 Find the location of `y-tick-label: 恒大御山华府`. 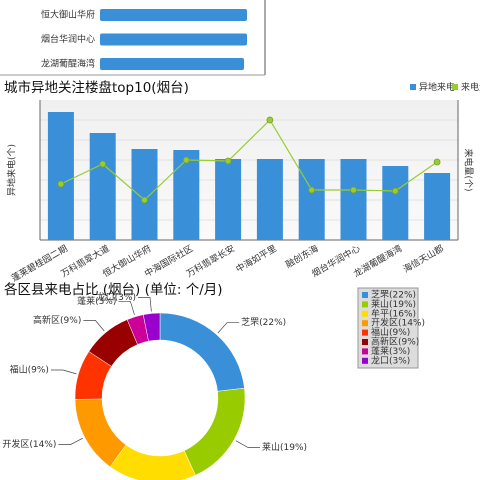

y-tick-label: 恒大御山华府 is located at coordinates (68, 15).